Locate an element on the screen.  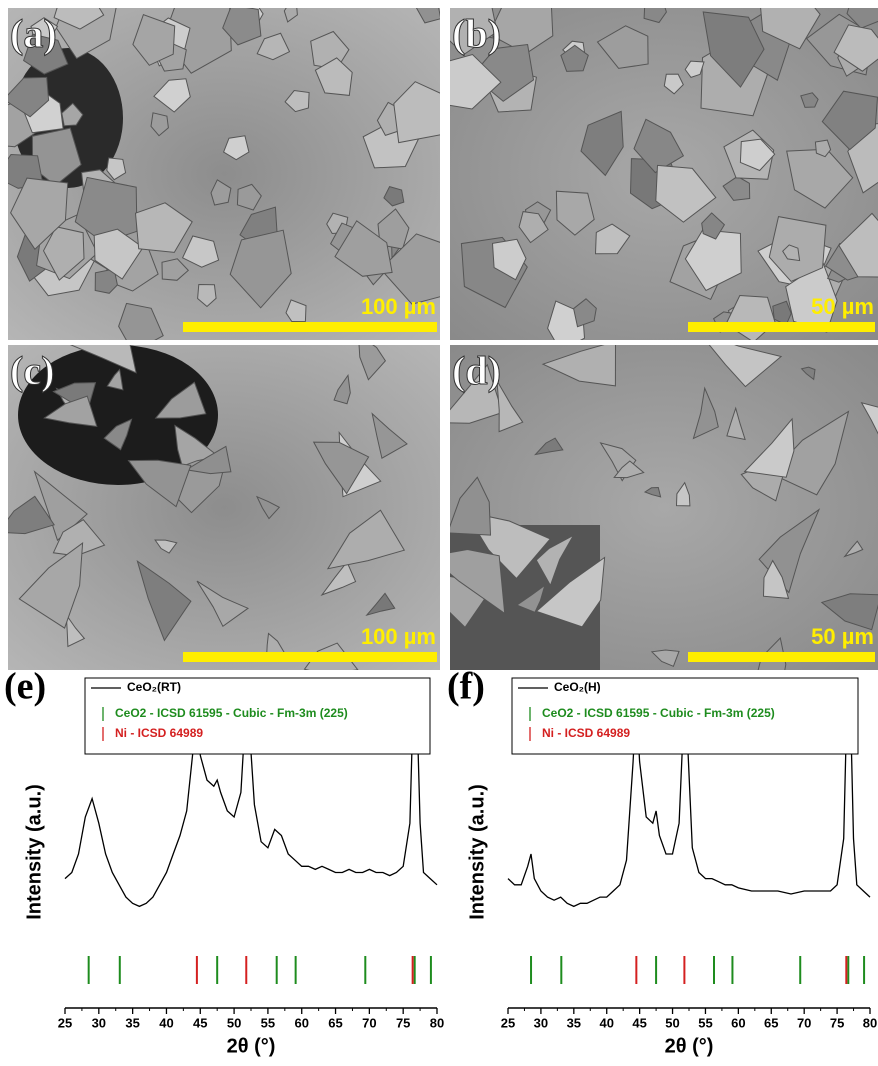
sem-hole is located at coordinates (118, 415).